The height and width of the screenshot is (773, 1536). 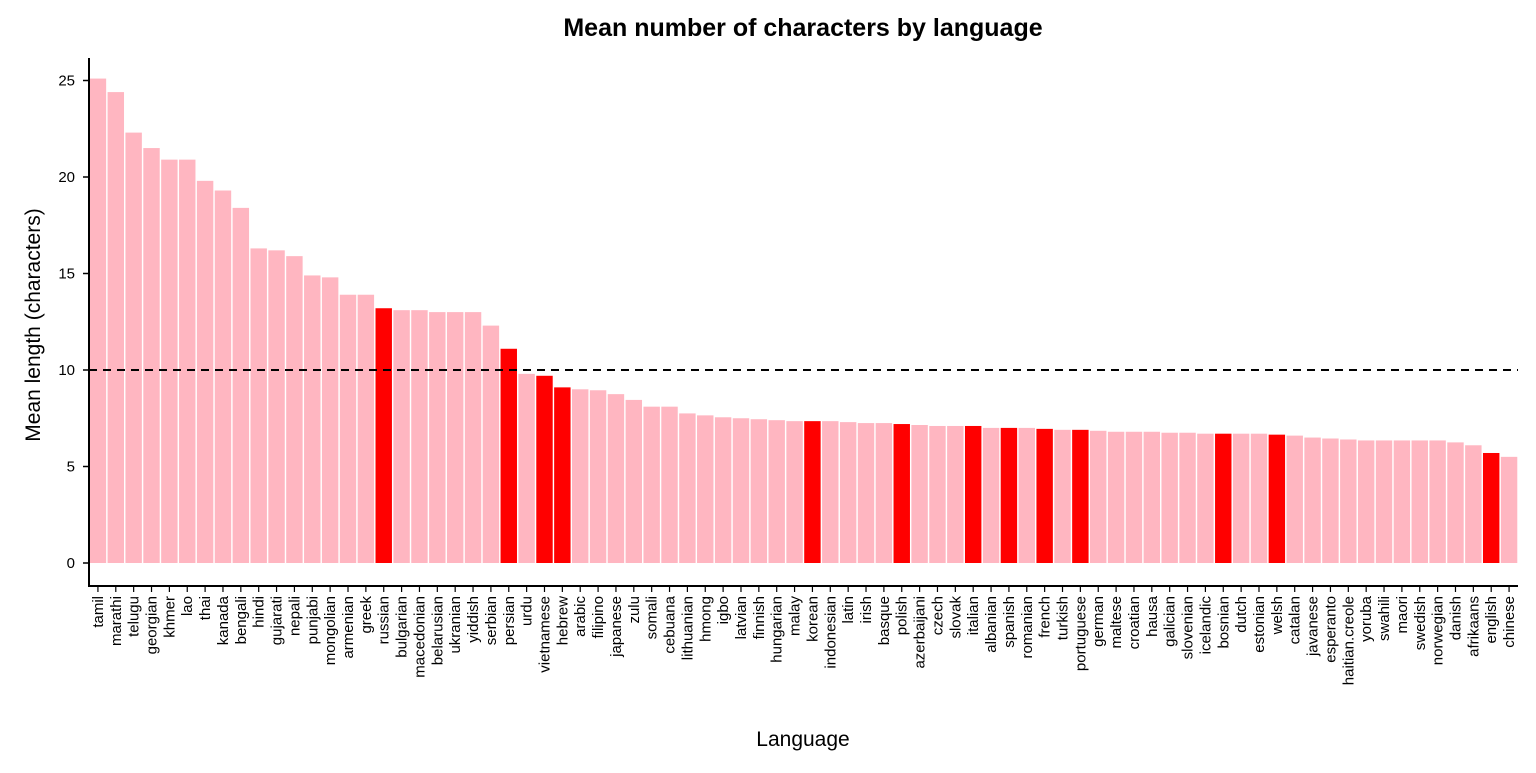 I want to click on bar-english, so click(x=1491, y=507).